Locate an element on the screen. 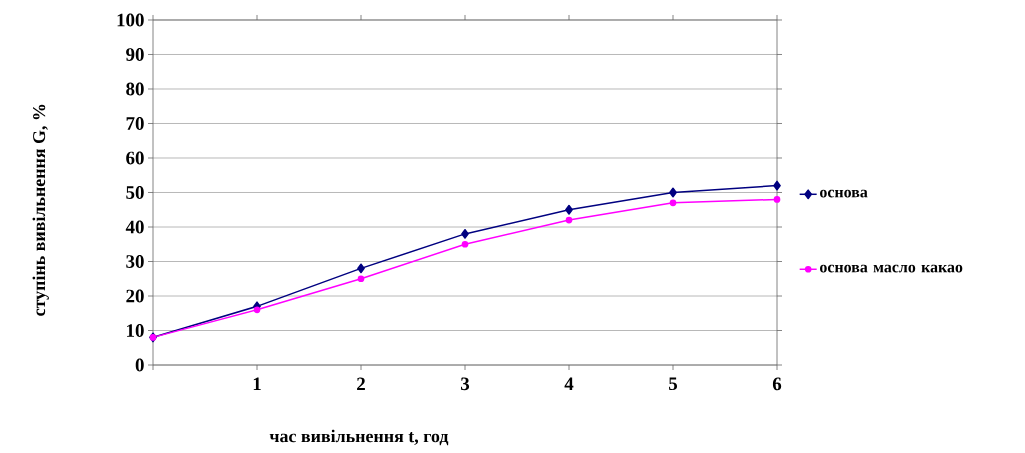  y-tick-label: 50 is located at coordinates (135, 192).